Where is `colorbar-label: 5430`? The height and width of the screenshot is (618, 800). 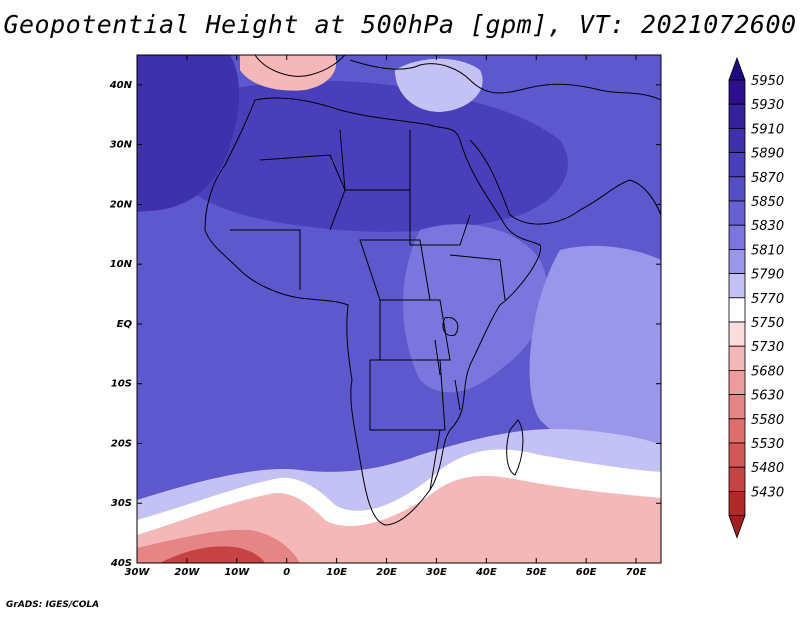 colorbar-label: 5430 is located at coordinates (767, 492).